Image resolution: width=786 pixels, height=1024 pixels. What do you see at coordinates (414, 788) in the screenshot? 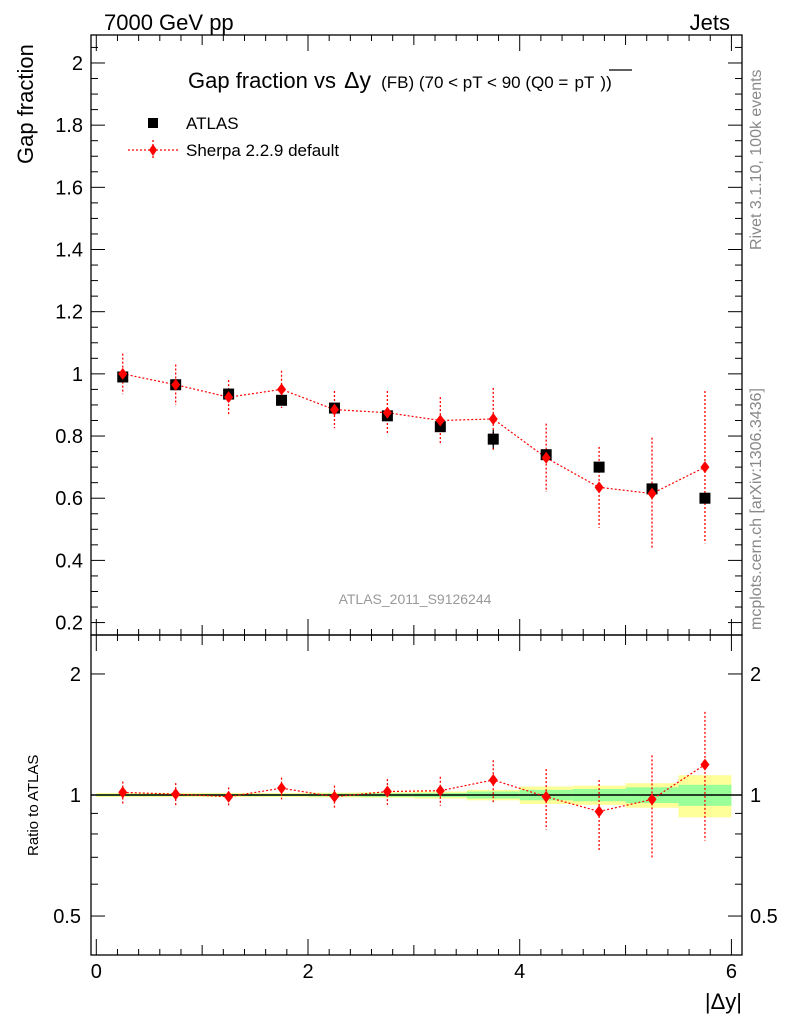
I see `ratio-sherpa-line` at bounding box center [414, 788].